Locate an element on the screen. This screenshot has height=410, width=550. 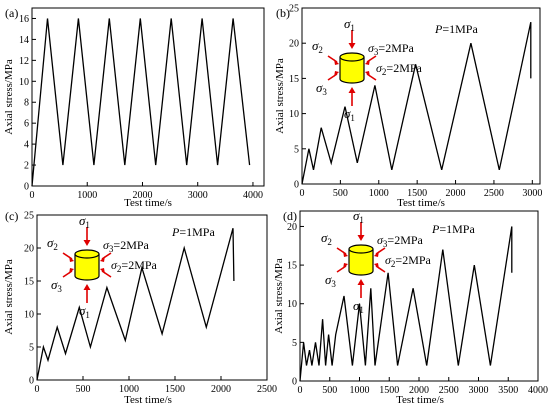
y-tick-label: 6 is located at coordinates (26, 124).